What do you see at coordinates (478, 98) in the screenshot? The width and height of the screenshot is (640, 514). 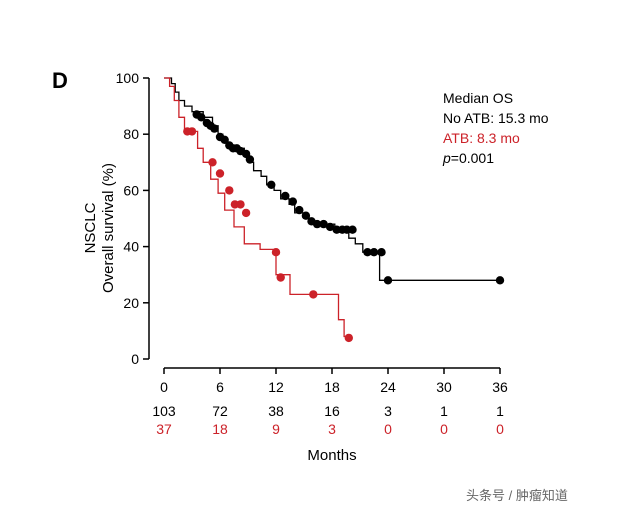 I see `legend-title: Median OS` at bounding box center [478, 98].